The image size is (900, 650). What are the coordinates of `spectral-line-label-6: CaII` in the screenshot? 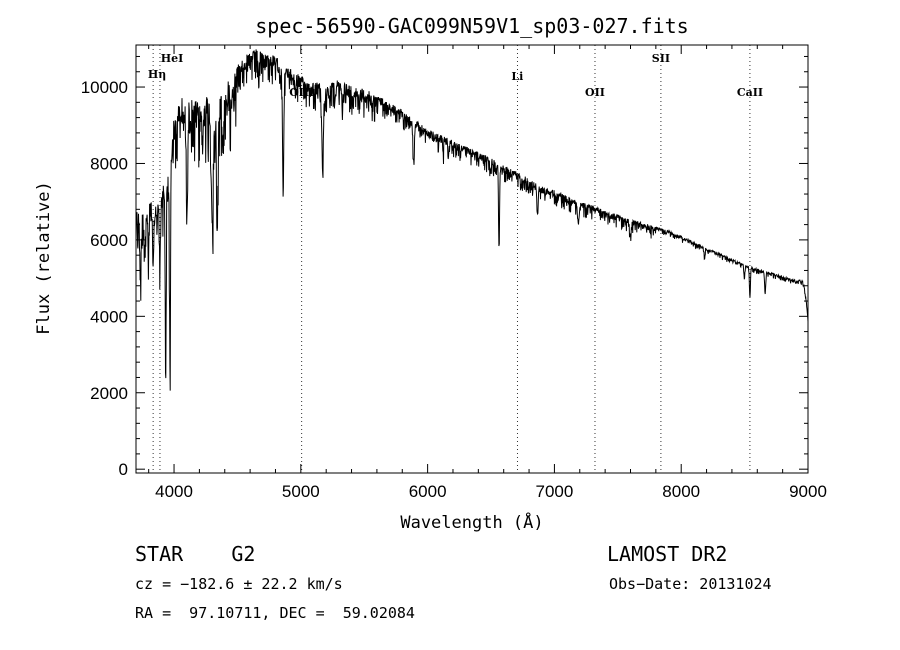 It's located at (750, 92).